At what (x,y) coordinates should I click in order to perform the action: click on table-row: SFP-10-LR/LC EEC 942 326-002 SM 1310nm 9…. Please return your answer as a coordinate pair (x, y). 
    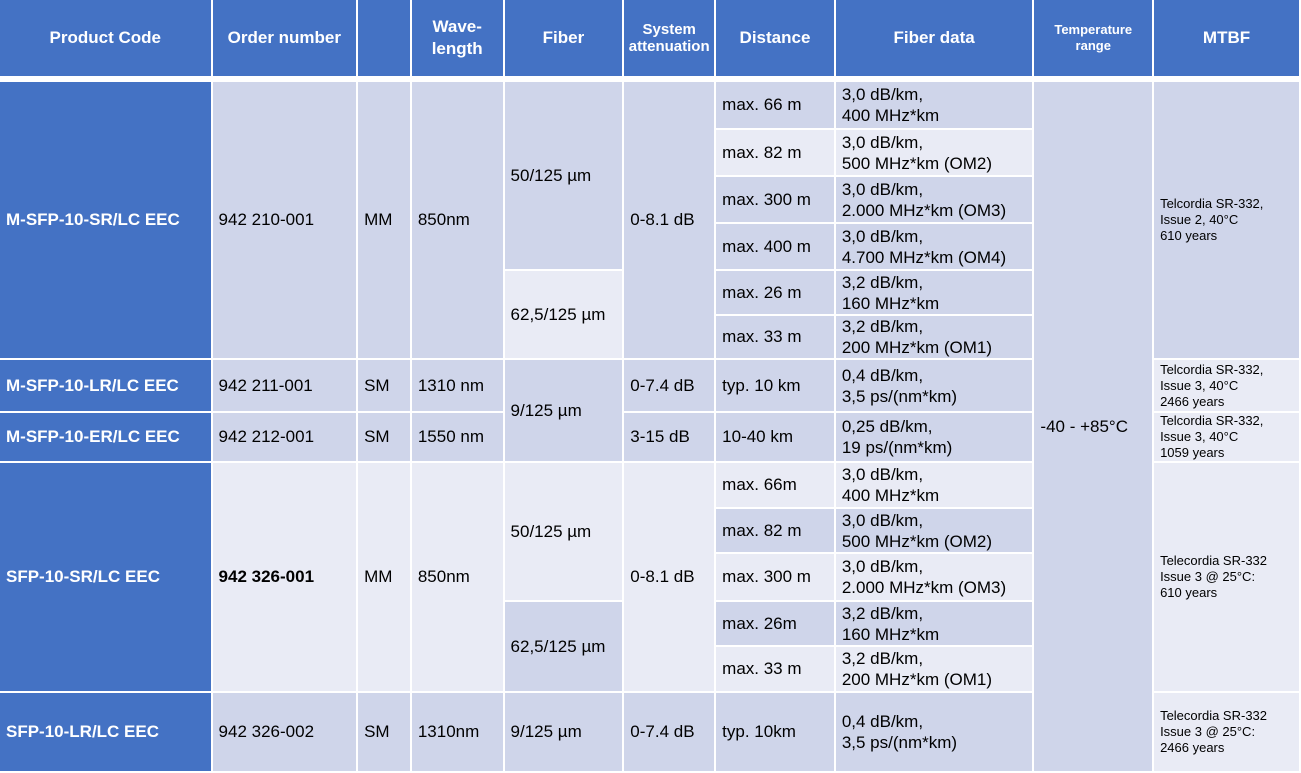
    Looking at the image, I should click on (649, 732).